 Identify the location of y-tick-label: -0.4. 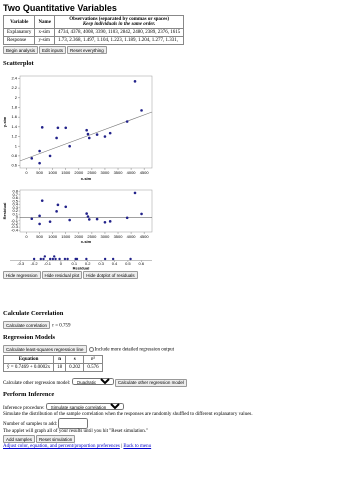
(15, 229).